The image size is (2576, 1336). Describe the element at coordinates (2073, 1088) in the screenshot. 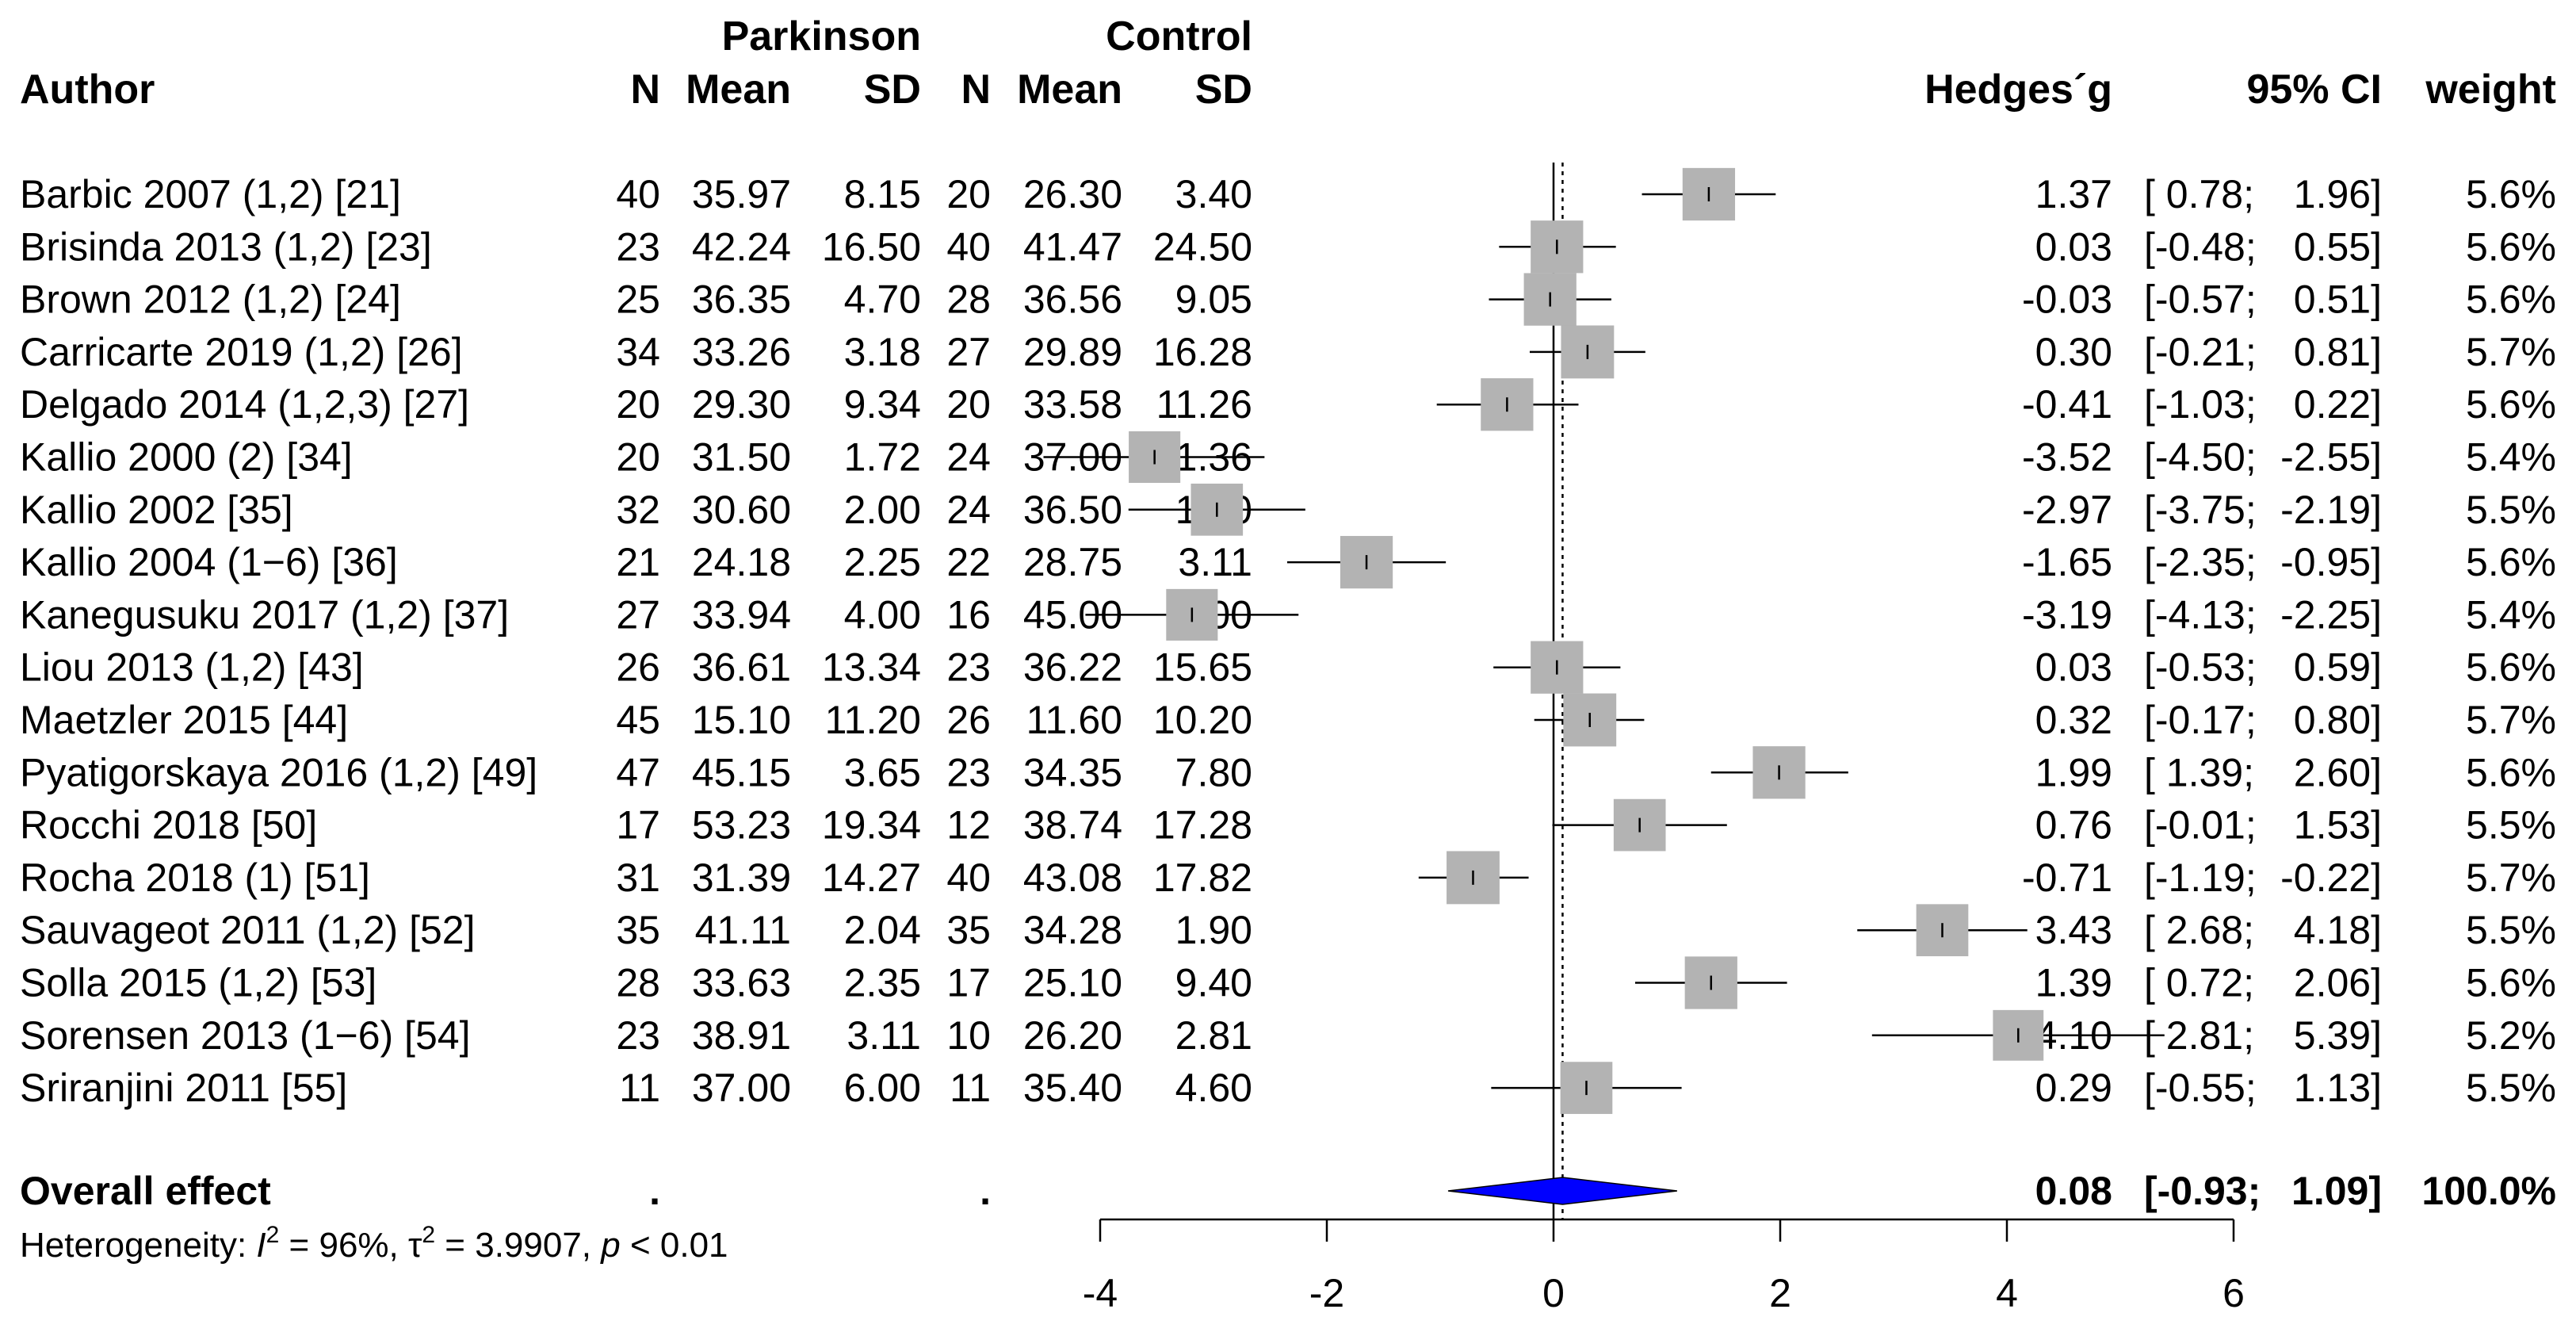

I see `hedges-g-value: 0.29` at that location.